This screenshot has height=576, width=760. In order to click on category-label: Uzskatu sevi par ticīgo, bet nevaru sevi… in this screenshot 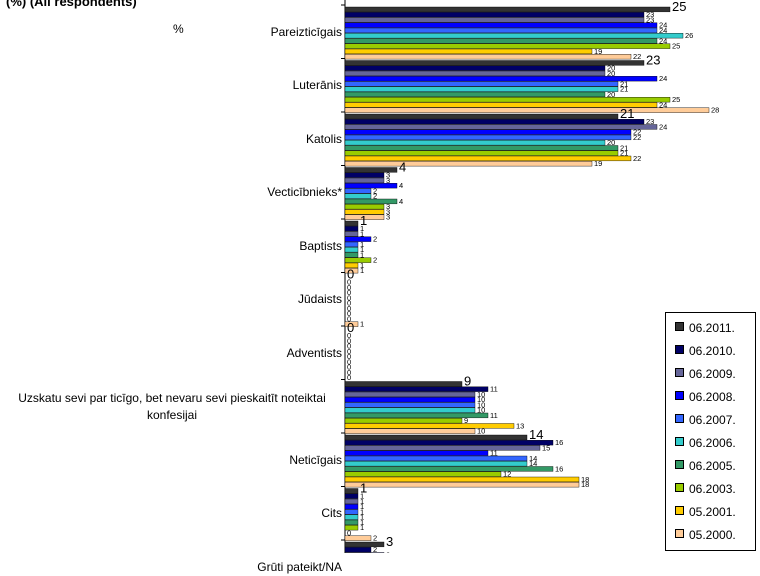, I will do `click(172, 406)`.